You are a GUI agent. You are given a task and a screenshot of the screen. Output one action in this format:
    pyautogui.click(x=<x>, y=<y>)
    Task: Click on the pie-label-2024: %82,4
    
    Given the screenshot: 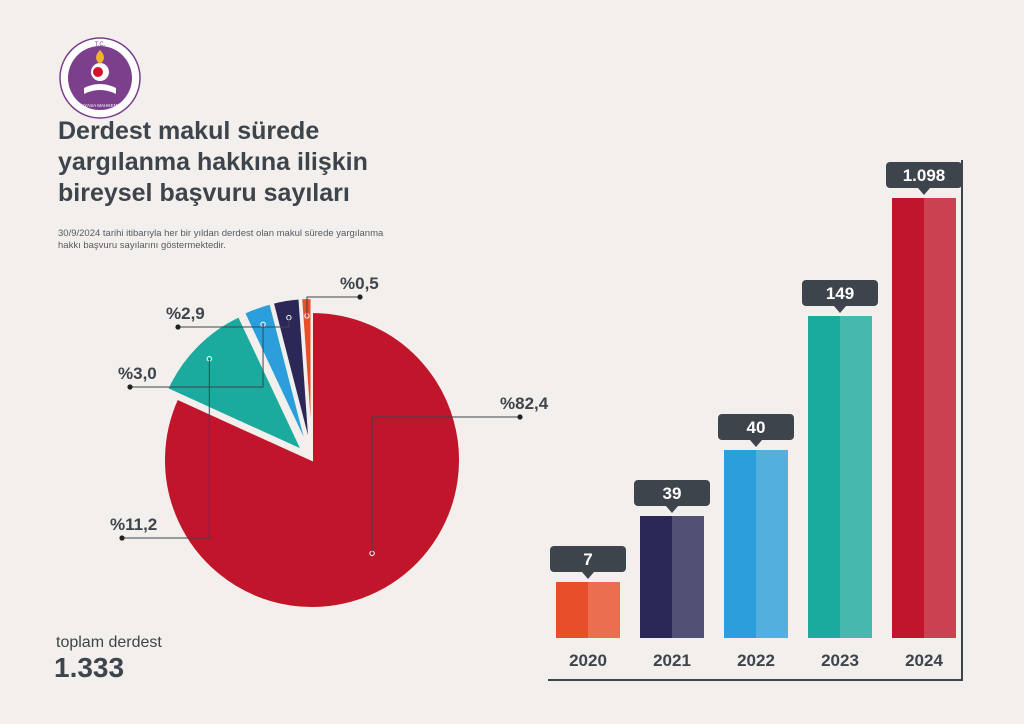 What is the action you would take?
    pyautogui.click(x=524, y=403)
    